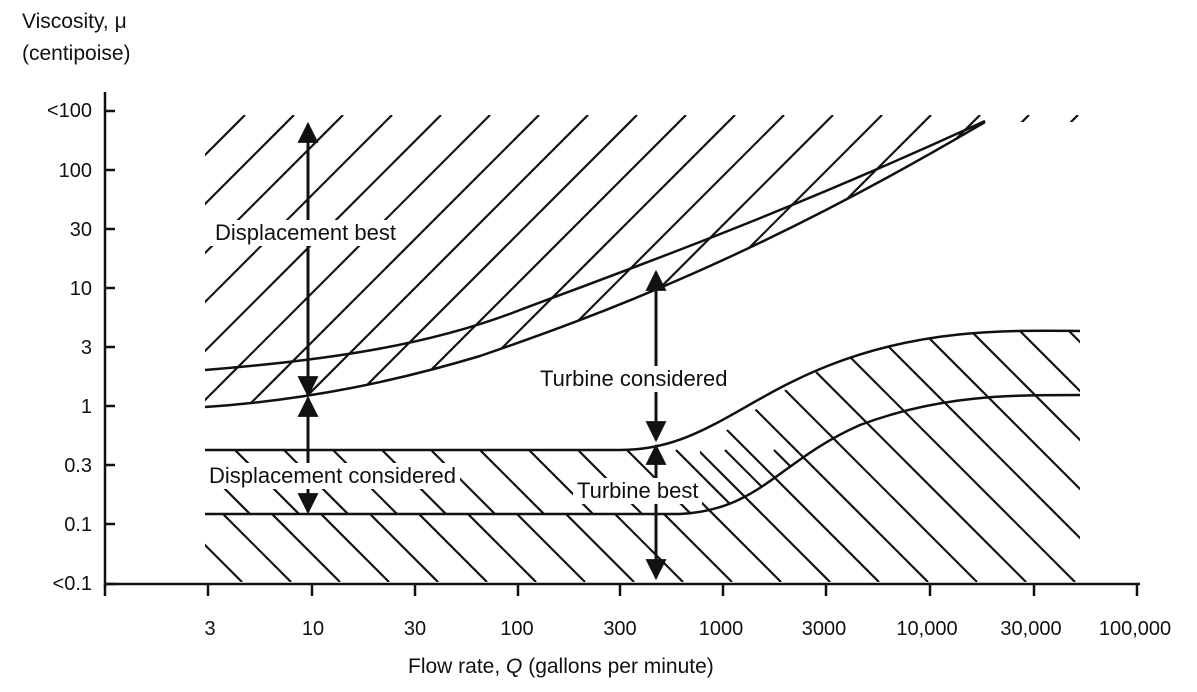 This screenshot has width=1197, height=692. I want to click on boundary-curve-lower-top, so click(643, 390).